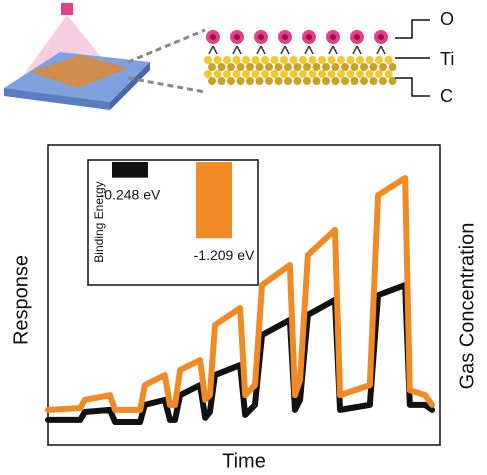 Image resolution: width=487 pixels, height=475 pixels. I want to click on layer-label: Ti, so click(447, 59).